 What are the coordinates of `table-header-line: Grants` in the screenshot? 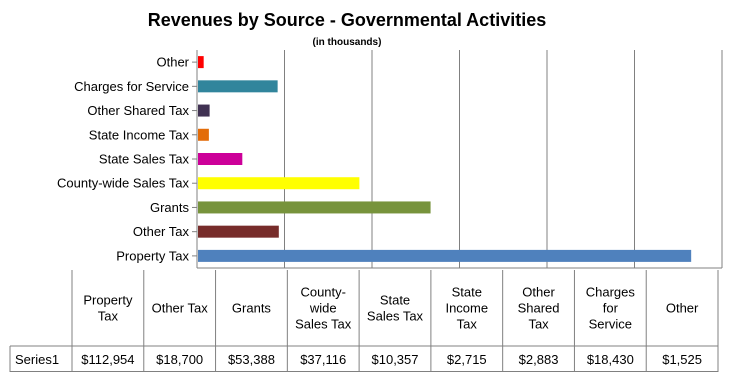 It's located at (252, 308).